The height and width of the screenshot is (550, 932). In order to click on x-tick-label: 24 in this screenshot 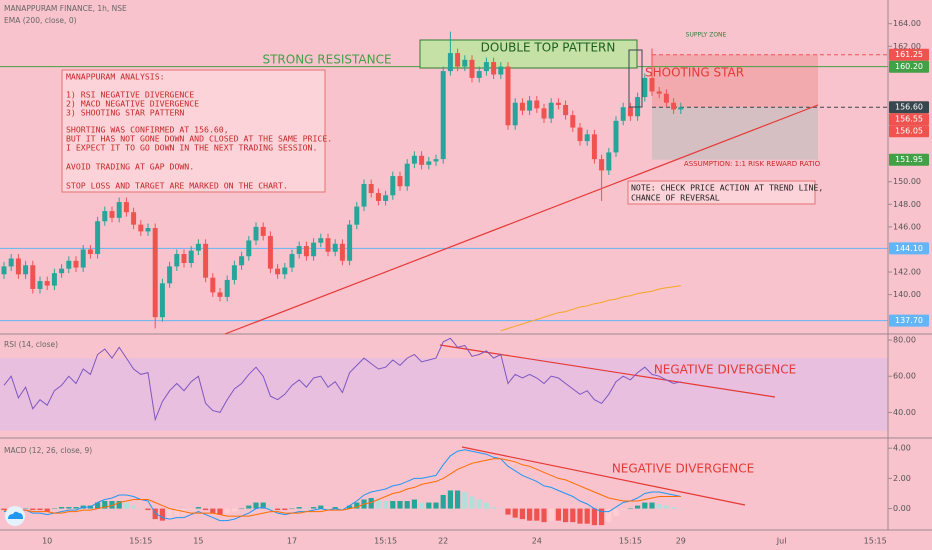, I will do `click(537, 541)`.